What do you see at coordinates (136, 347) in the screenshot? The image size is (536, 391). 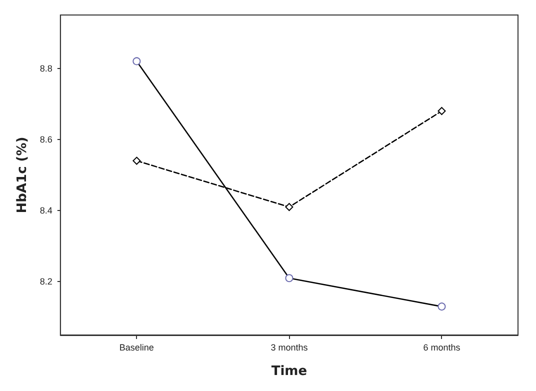 I see `x-tick-label: Baseline` at bounding box center [136, 347].